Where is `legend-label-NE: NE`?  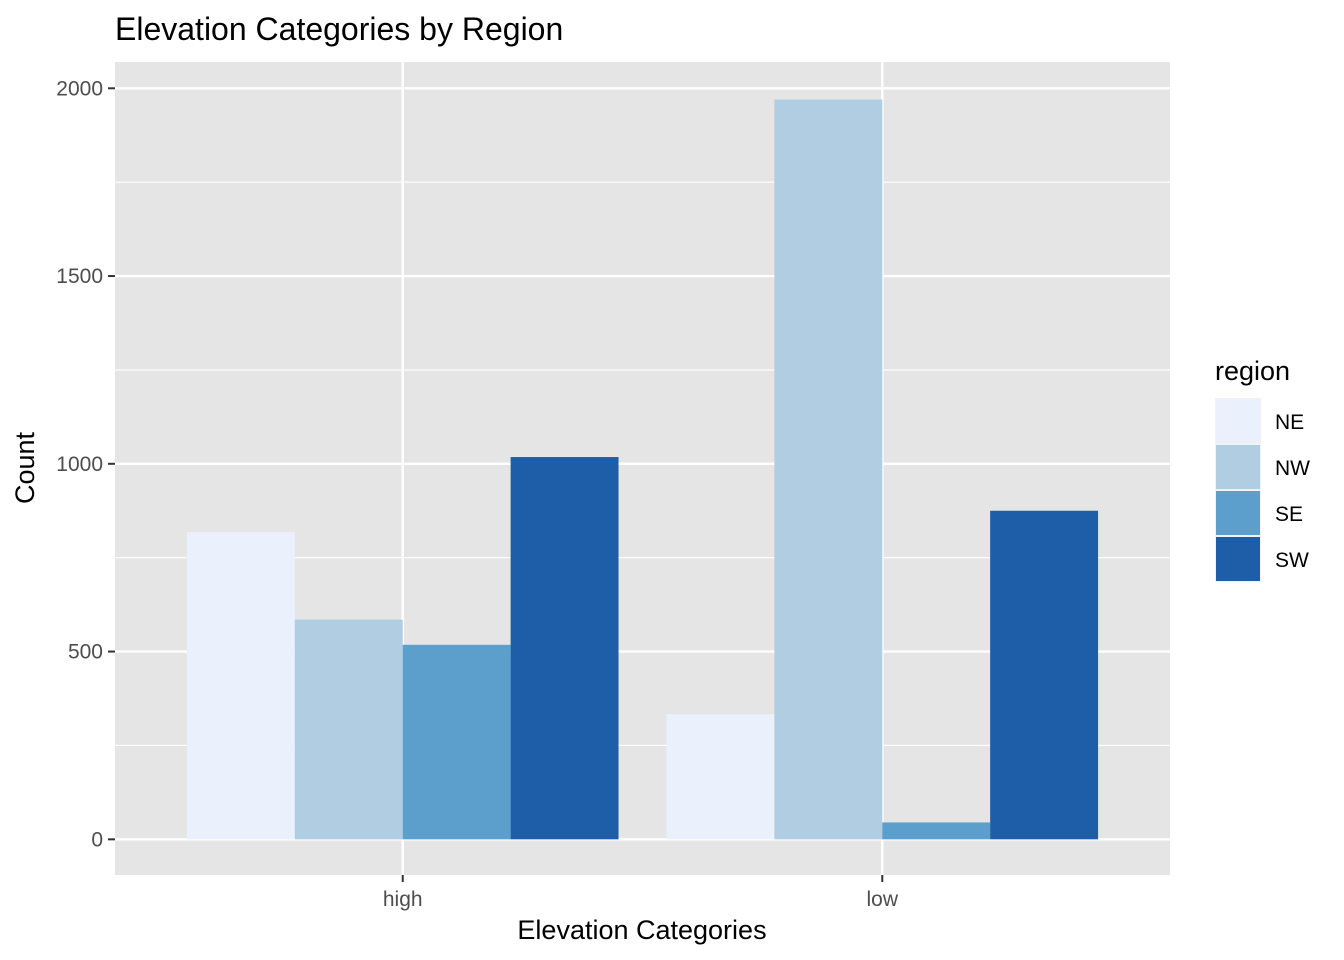
legend-label-NE: NE is located at coordinates (1289, 422).